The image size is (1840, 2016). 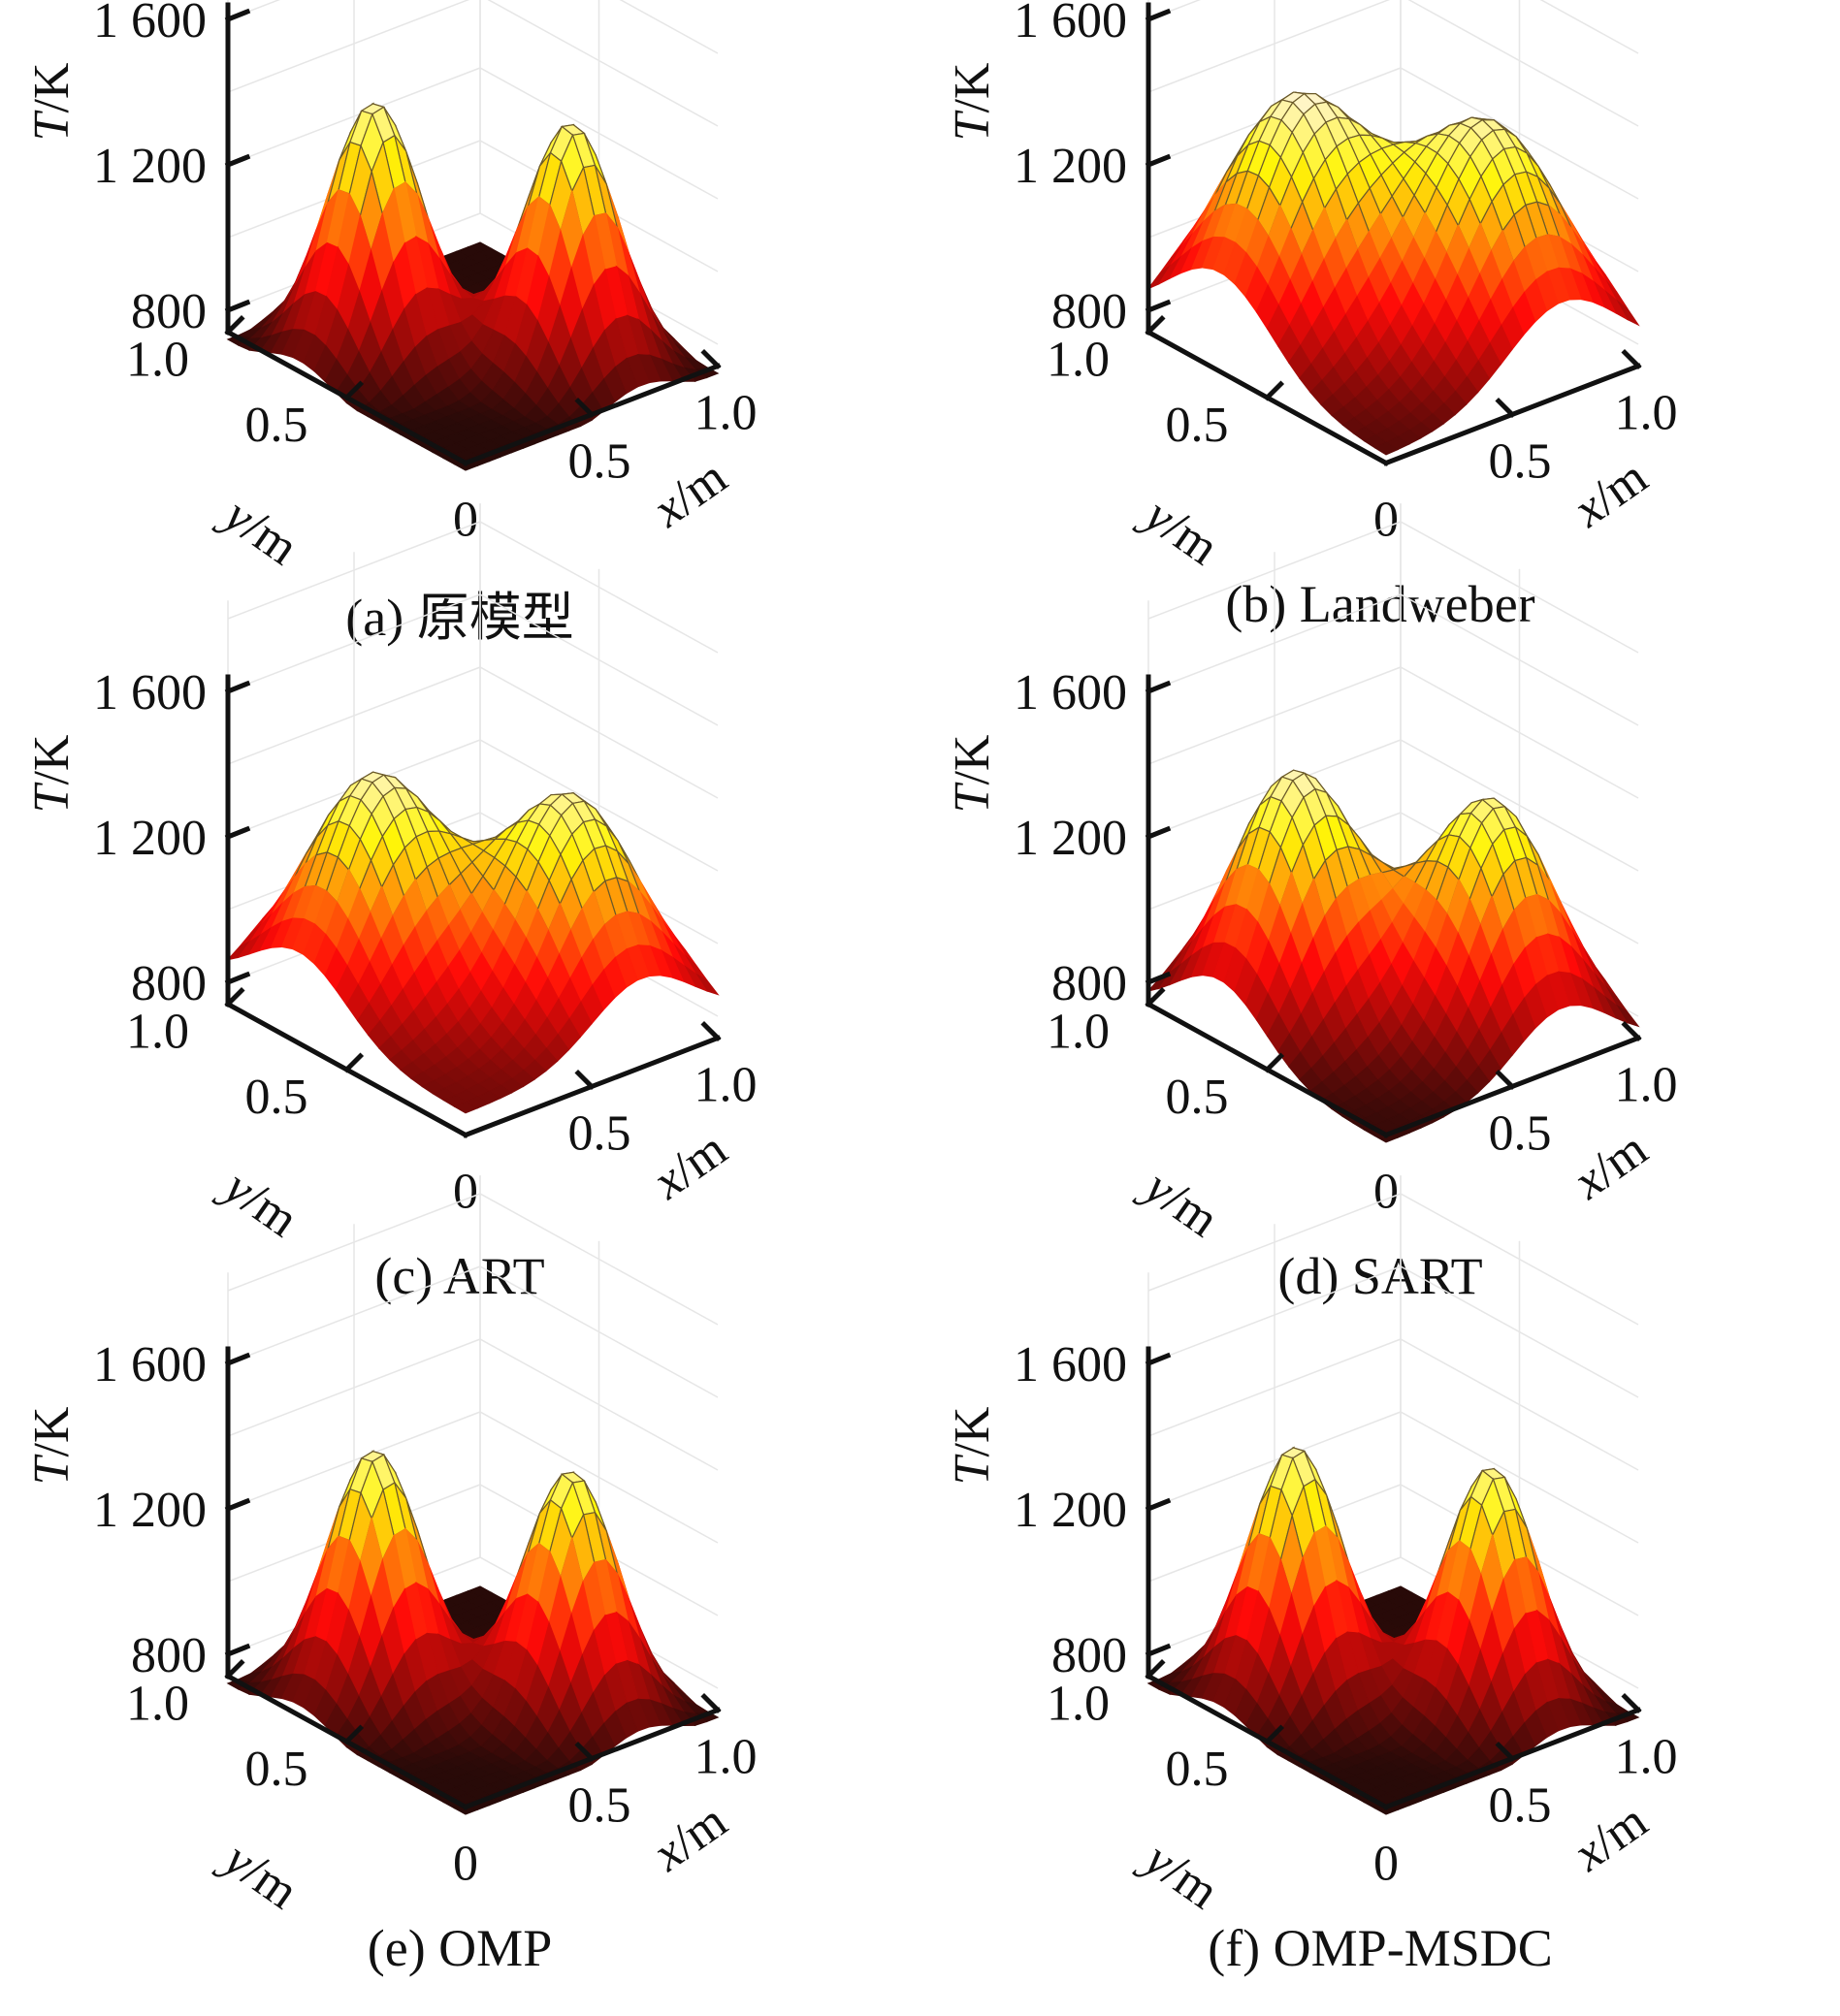 I want to click on surface-plot-f: 800 1 200 1 600 0 0.5 1.0 0.5 1.0 T/K y/m x/m, so click(x=1311, y=1547).